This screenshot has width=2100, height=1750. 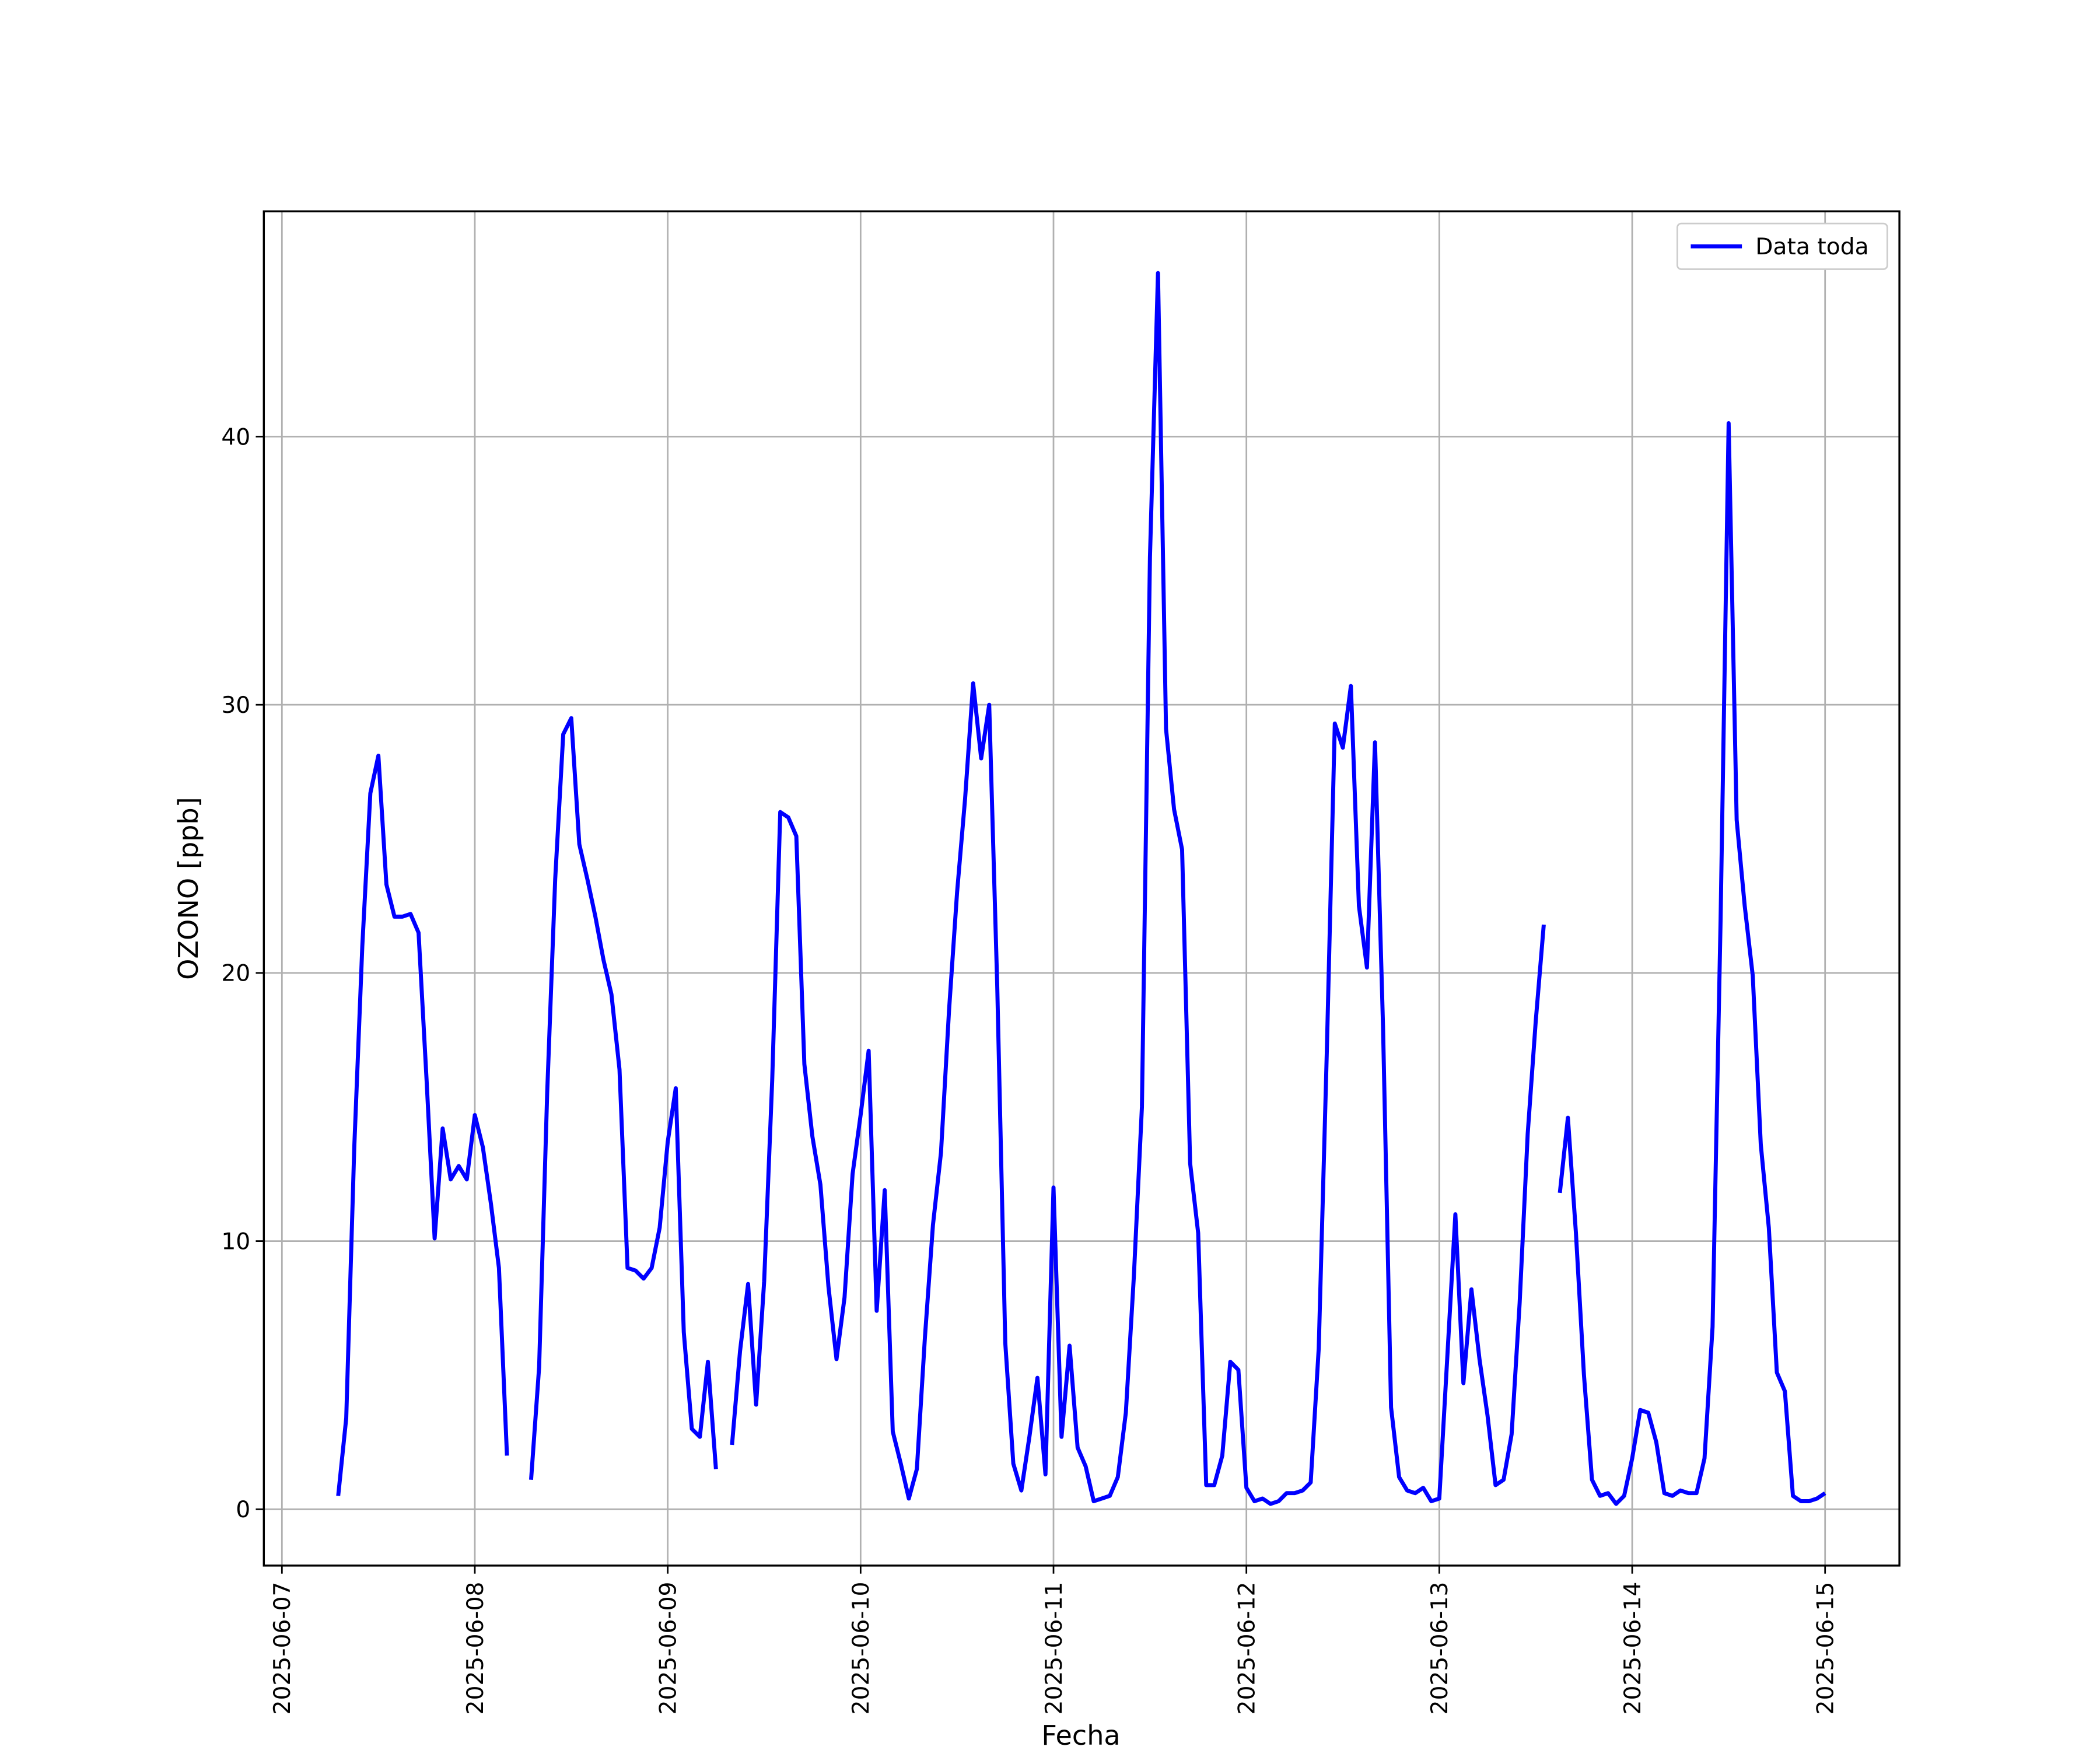 What do you see at coordinates (283, 1648) in the screenshot?
I see `x-tick-label: 2025-06-07` at bounding box center [283, 1648].